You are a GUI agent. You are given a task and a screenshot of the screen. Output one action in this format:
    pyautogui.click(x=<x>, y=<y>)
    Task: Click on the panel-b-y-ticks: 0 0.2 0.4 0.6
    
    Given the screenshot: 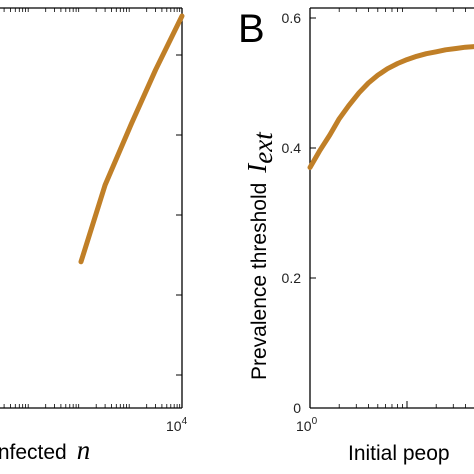 What is the action you would take?
    pyautogui.click(x=299, y=213)
    